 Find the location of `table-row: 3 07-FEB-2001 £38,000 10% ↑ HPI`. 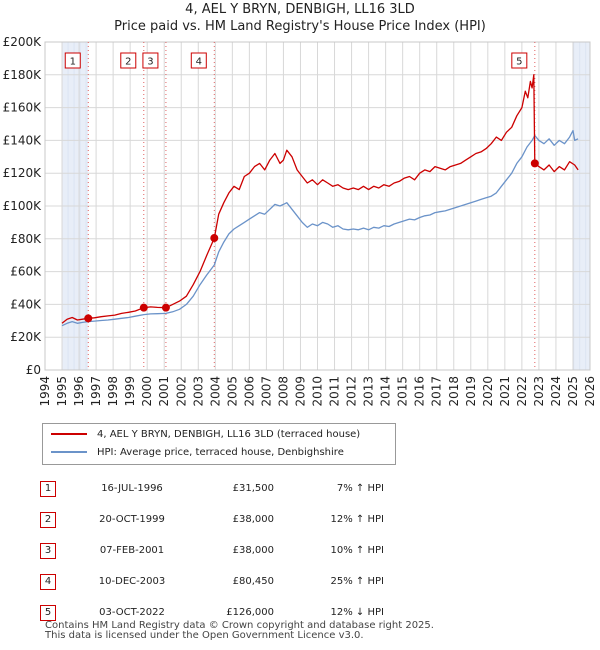

table-row: 3 07-FEB-2001 £38,000 10% ↑ HPI is located at coordinates (212, 550).